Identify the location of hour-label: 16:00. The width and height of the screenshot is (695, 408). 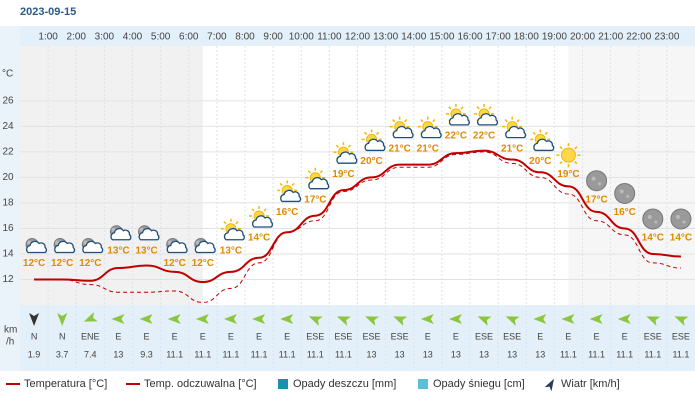
(469, 37).